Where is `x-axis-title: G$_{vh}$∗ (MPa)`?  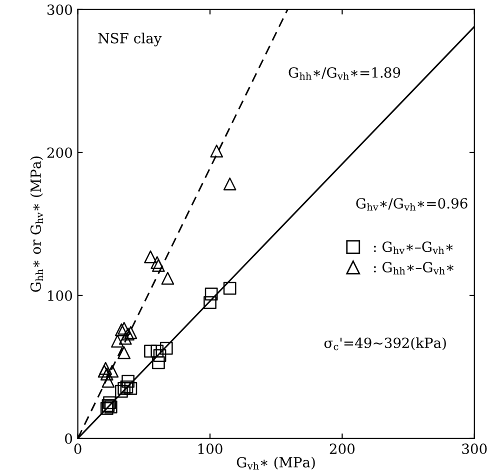
x-axis-title: G$_{vh}$∗ (MPa) is located at coordinates (275, 463).